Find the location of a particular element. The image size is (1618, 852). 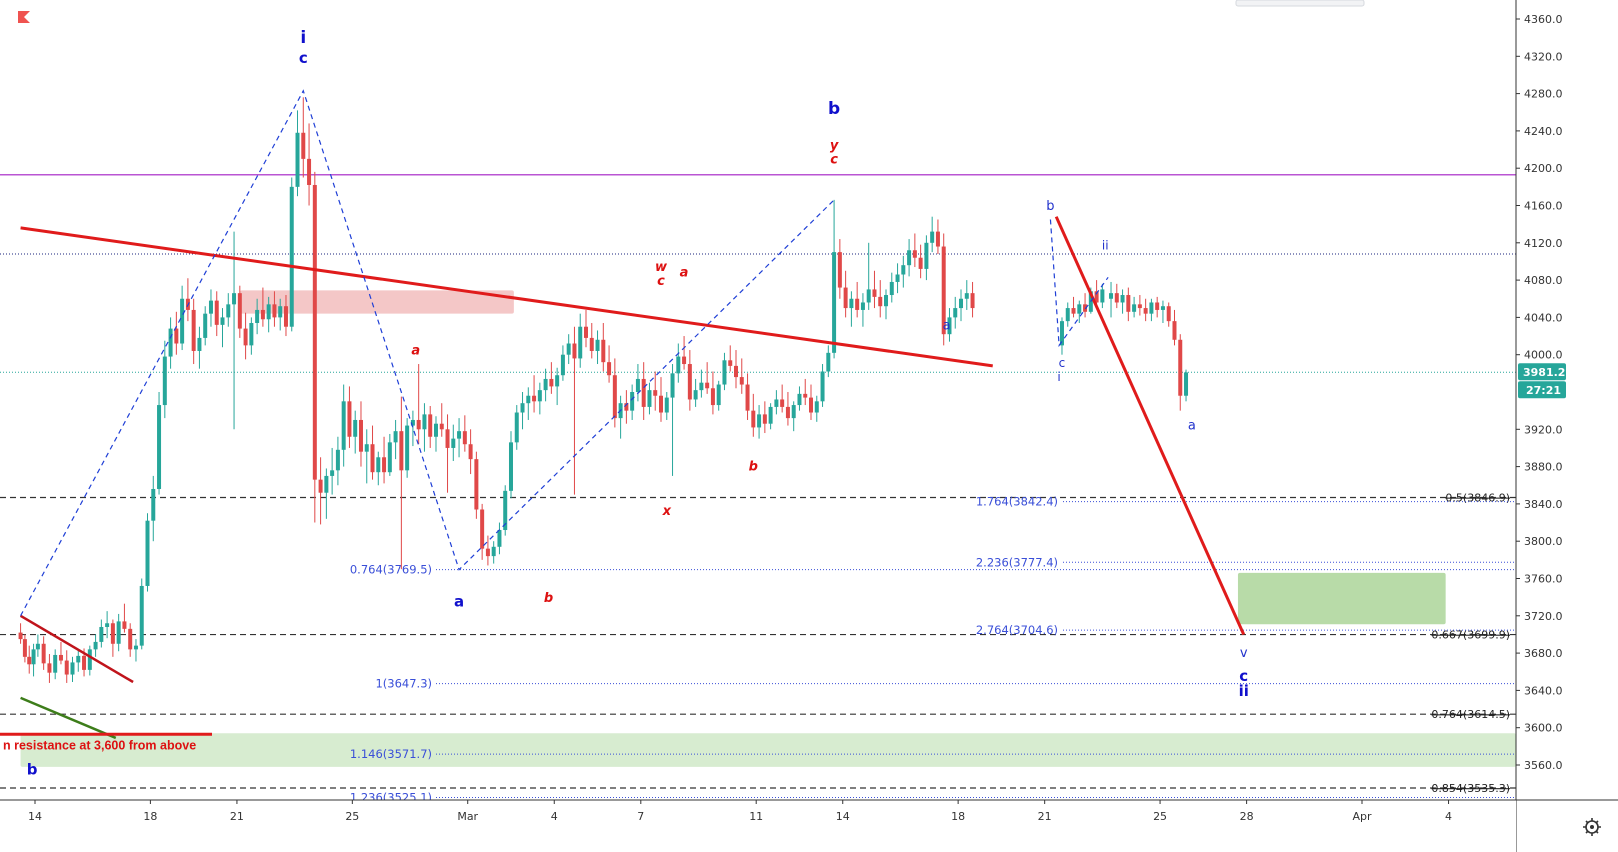

y-tick-label-16: 3680.0 is located at coordinates (1543, 653).